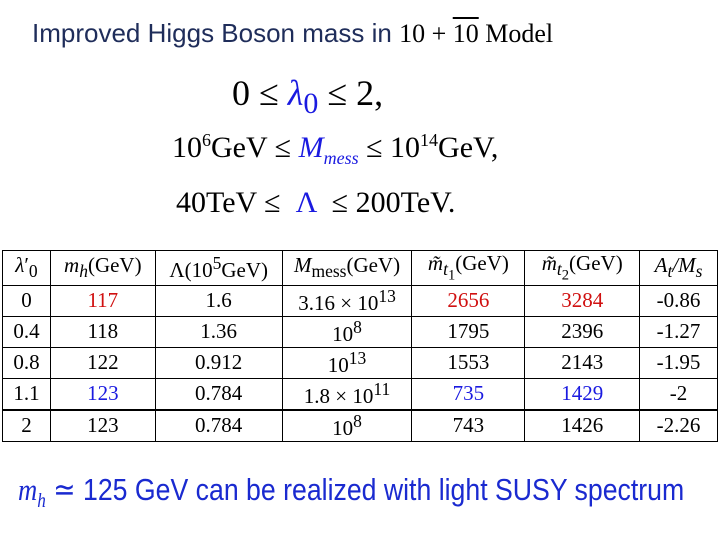 This screenshot has width=720, height=540. Describe the element at coordinates (102, 362) in the screenshot. I see `table-cell: 122` at that location.